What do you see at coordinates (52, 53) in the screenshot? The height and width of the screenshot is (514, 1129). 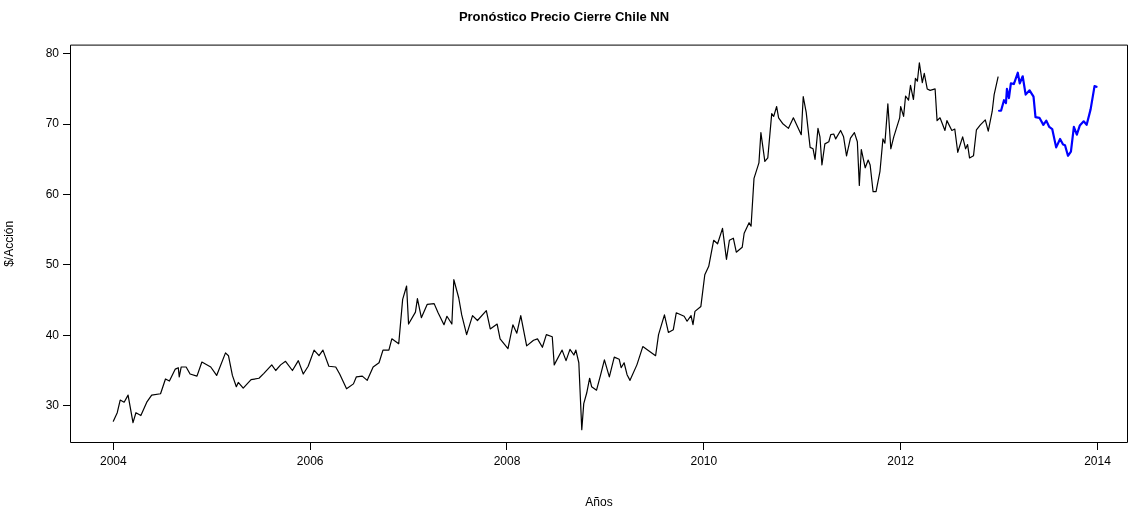 I see `y-tick-label: 80` at bounding box center [52, 53].